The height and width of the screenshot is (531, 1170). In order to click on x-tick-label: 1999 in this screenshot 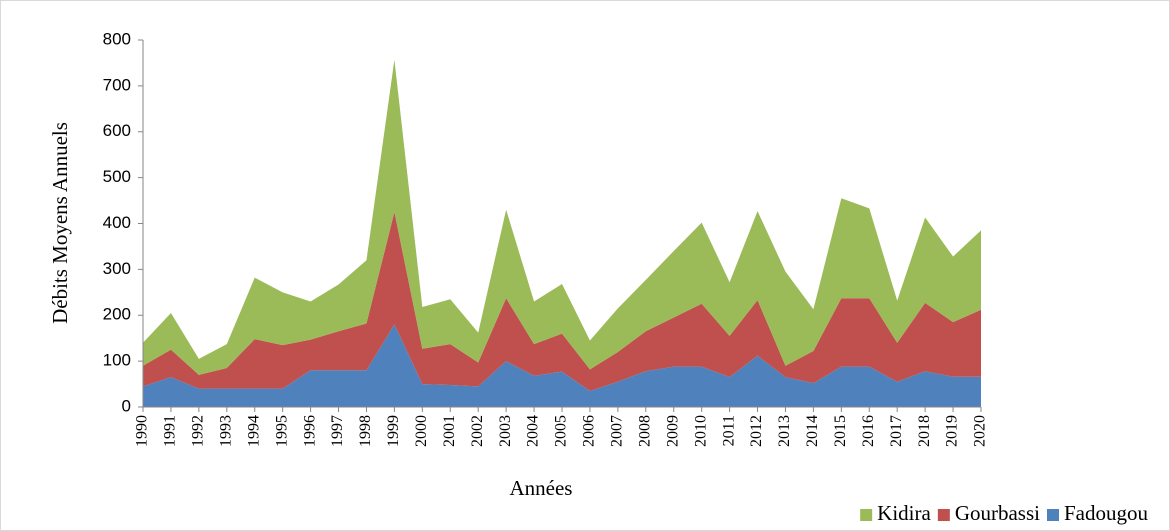, I will do `click(393, 431)`.